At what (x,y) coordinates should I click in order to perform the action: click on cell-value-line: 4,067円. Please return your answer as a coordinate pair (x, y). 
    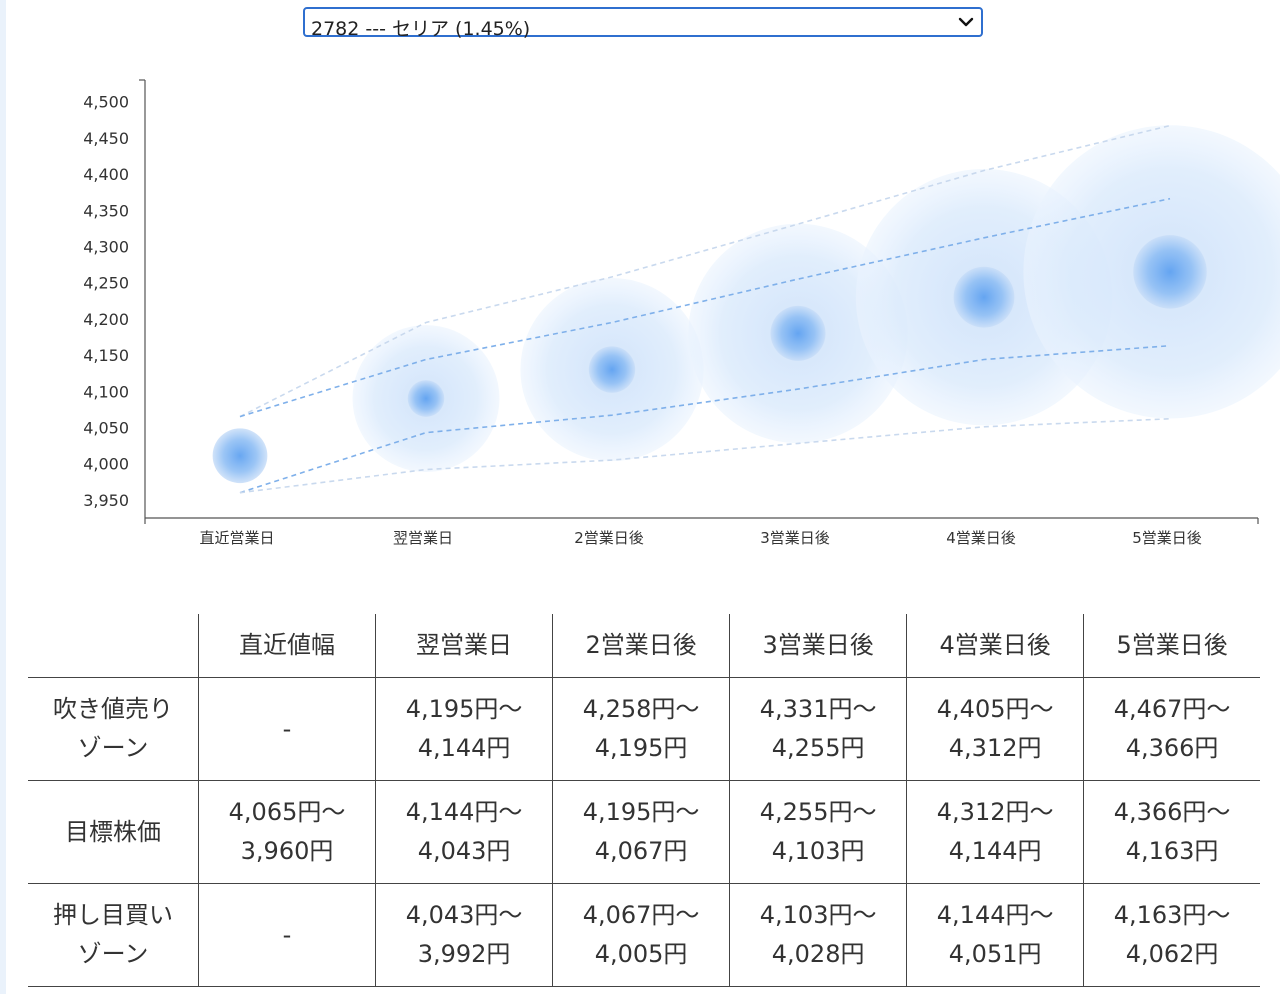
    Looking at the image, I should click on (641, 851).